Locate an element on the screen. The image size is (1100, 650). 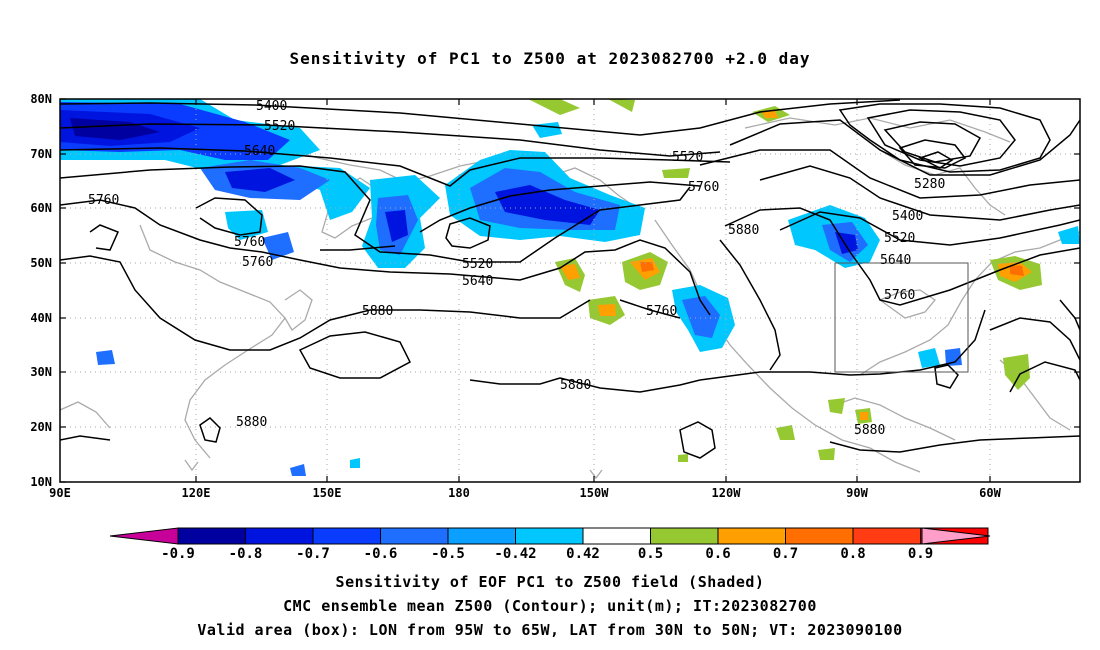
colorbar-label: 0.8 is located at coordinates (852, 554).